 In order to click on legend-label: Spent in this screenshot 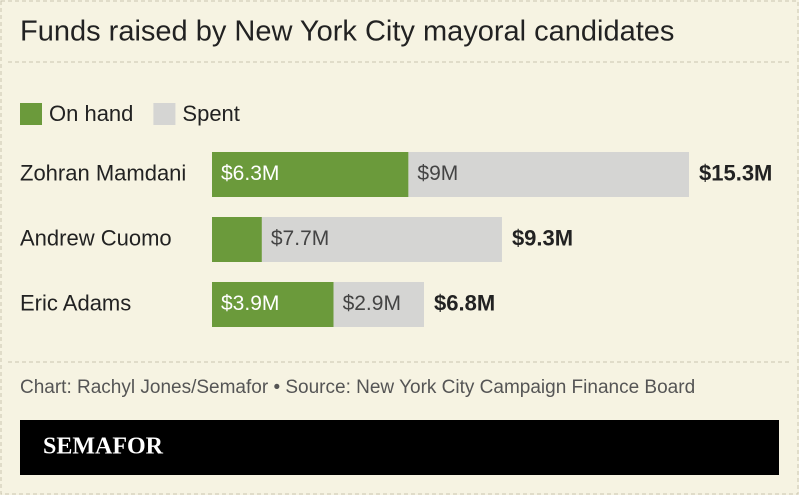, I will do `click(211, 113)`.